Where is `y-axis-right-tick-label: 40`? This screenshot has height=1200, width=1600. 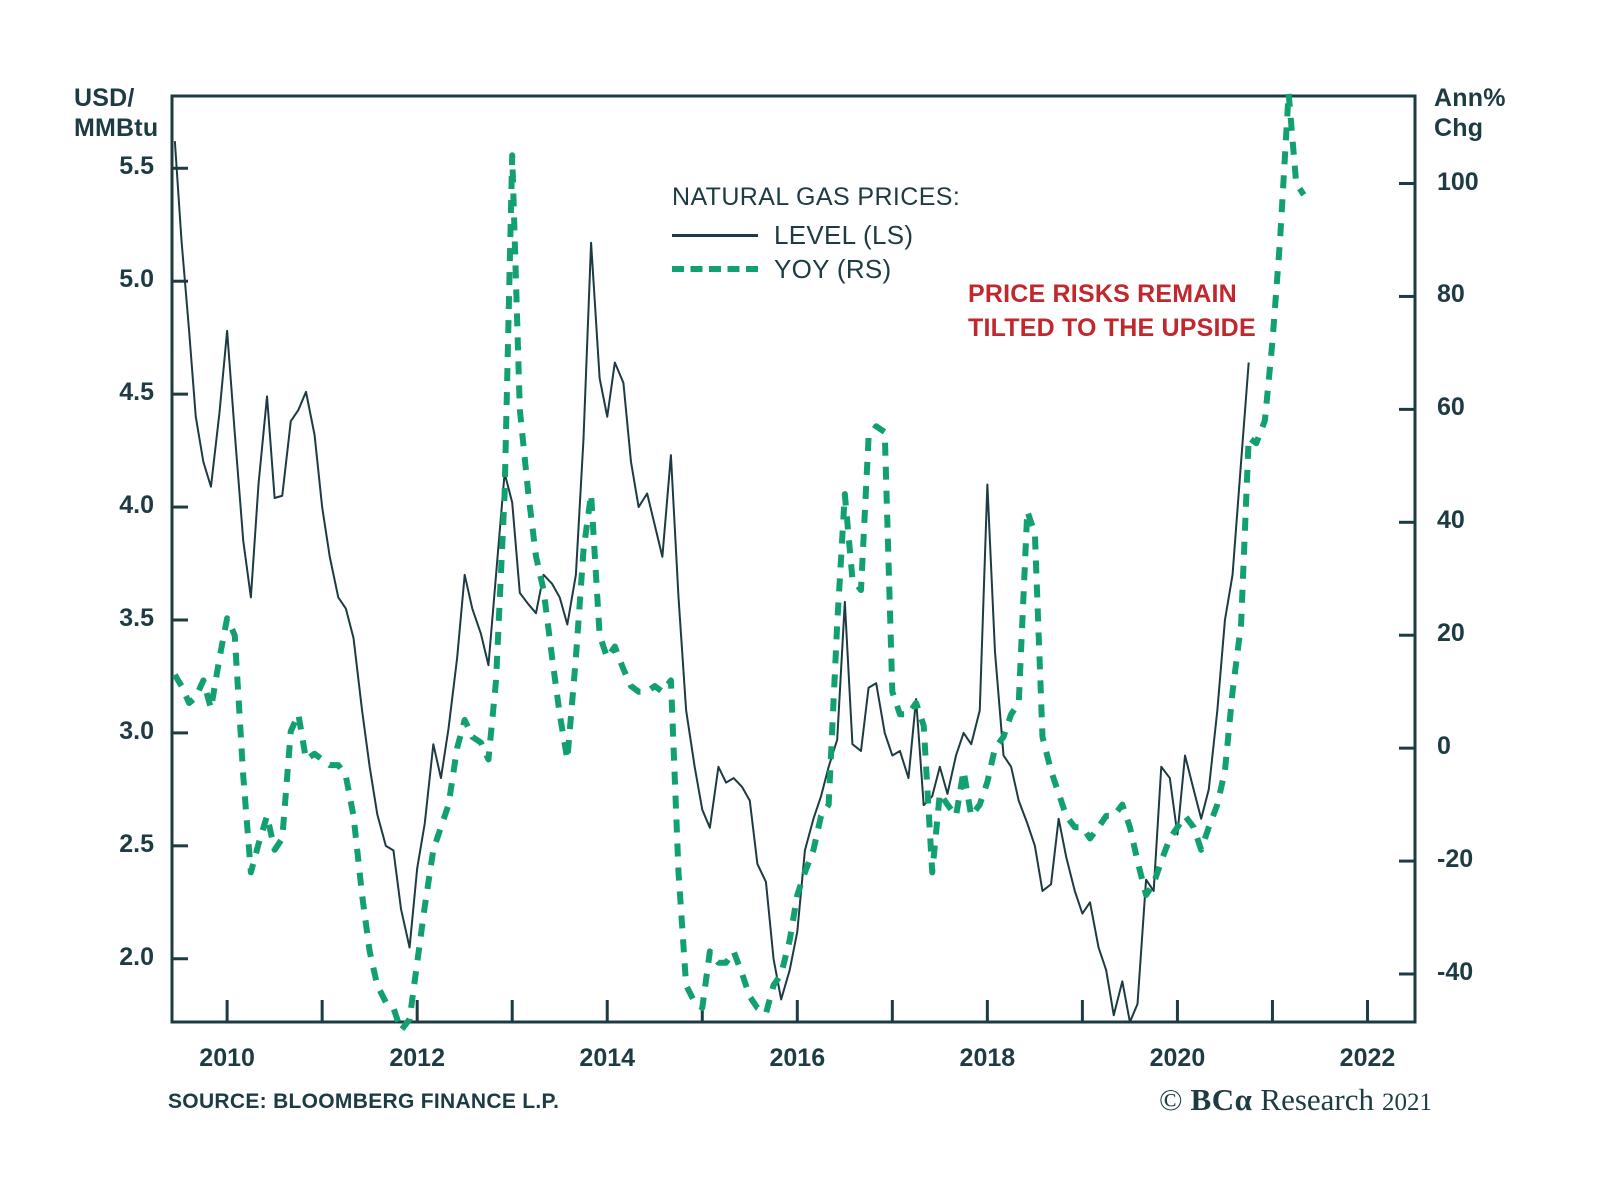
y-axis-right-tick-label: 40 is located at coordinates (1451, 520).